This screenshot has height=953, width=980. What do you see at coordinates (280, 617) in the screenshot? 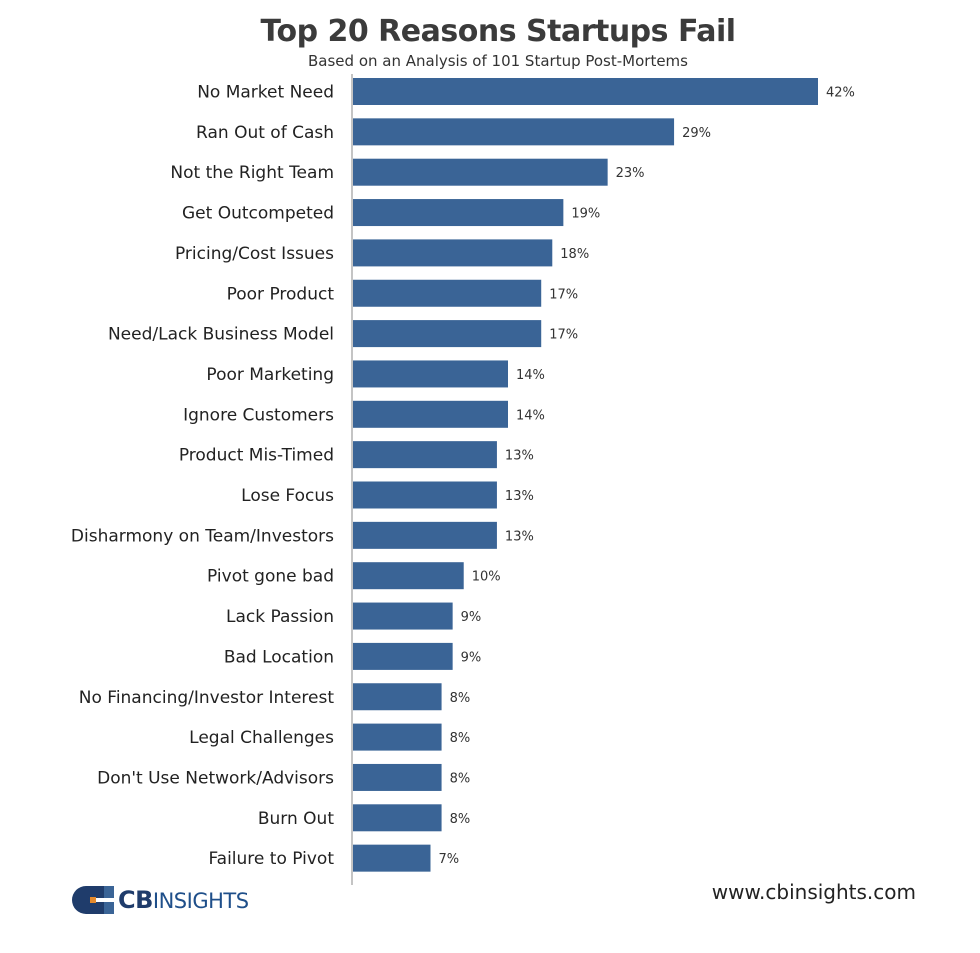
I see `category-label: Lack Passion` at bounding box center [280, 617].